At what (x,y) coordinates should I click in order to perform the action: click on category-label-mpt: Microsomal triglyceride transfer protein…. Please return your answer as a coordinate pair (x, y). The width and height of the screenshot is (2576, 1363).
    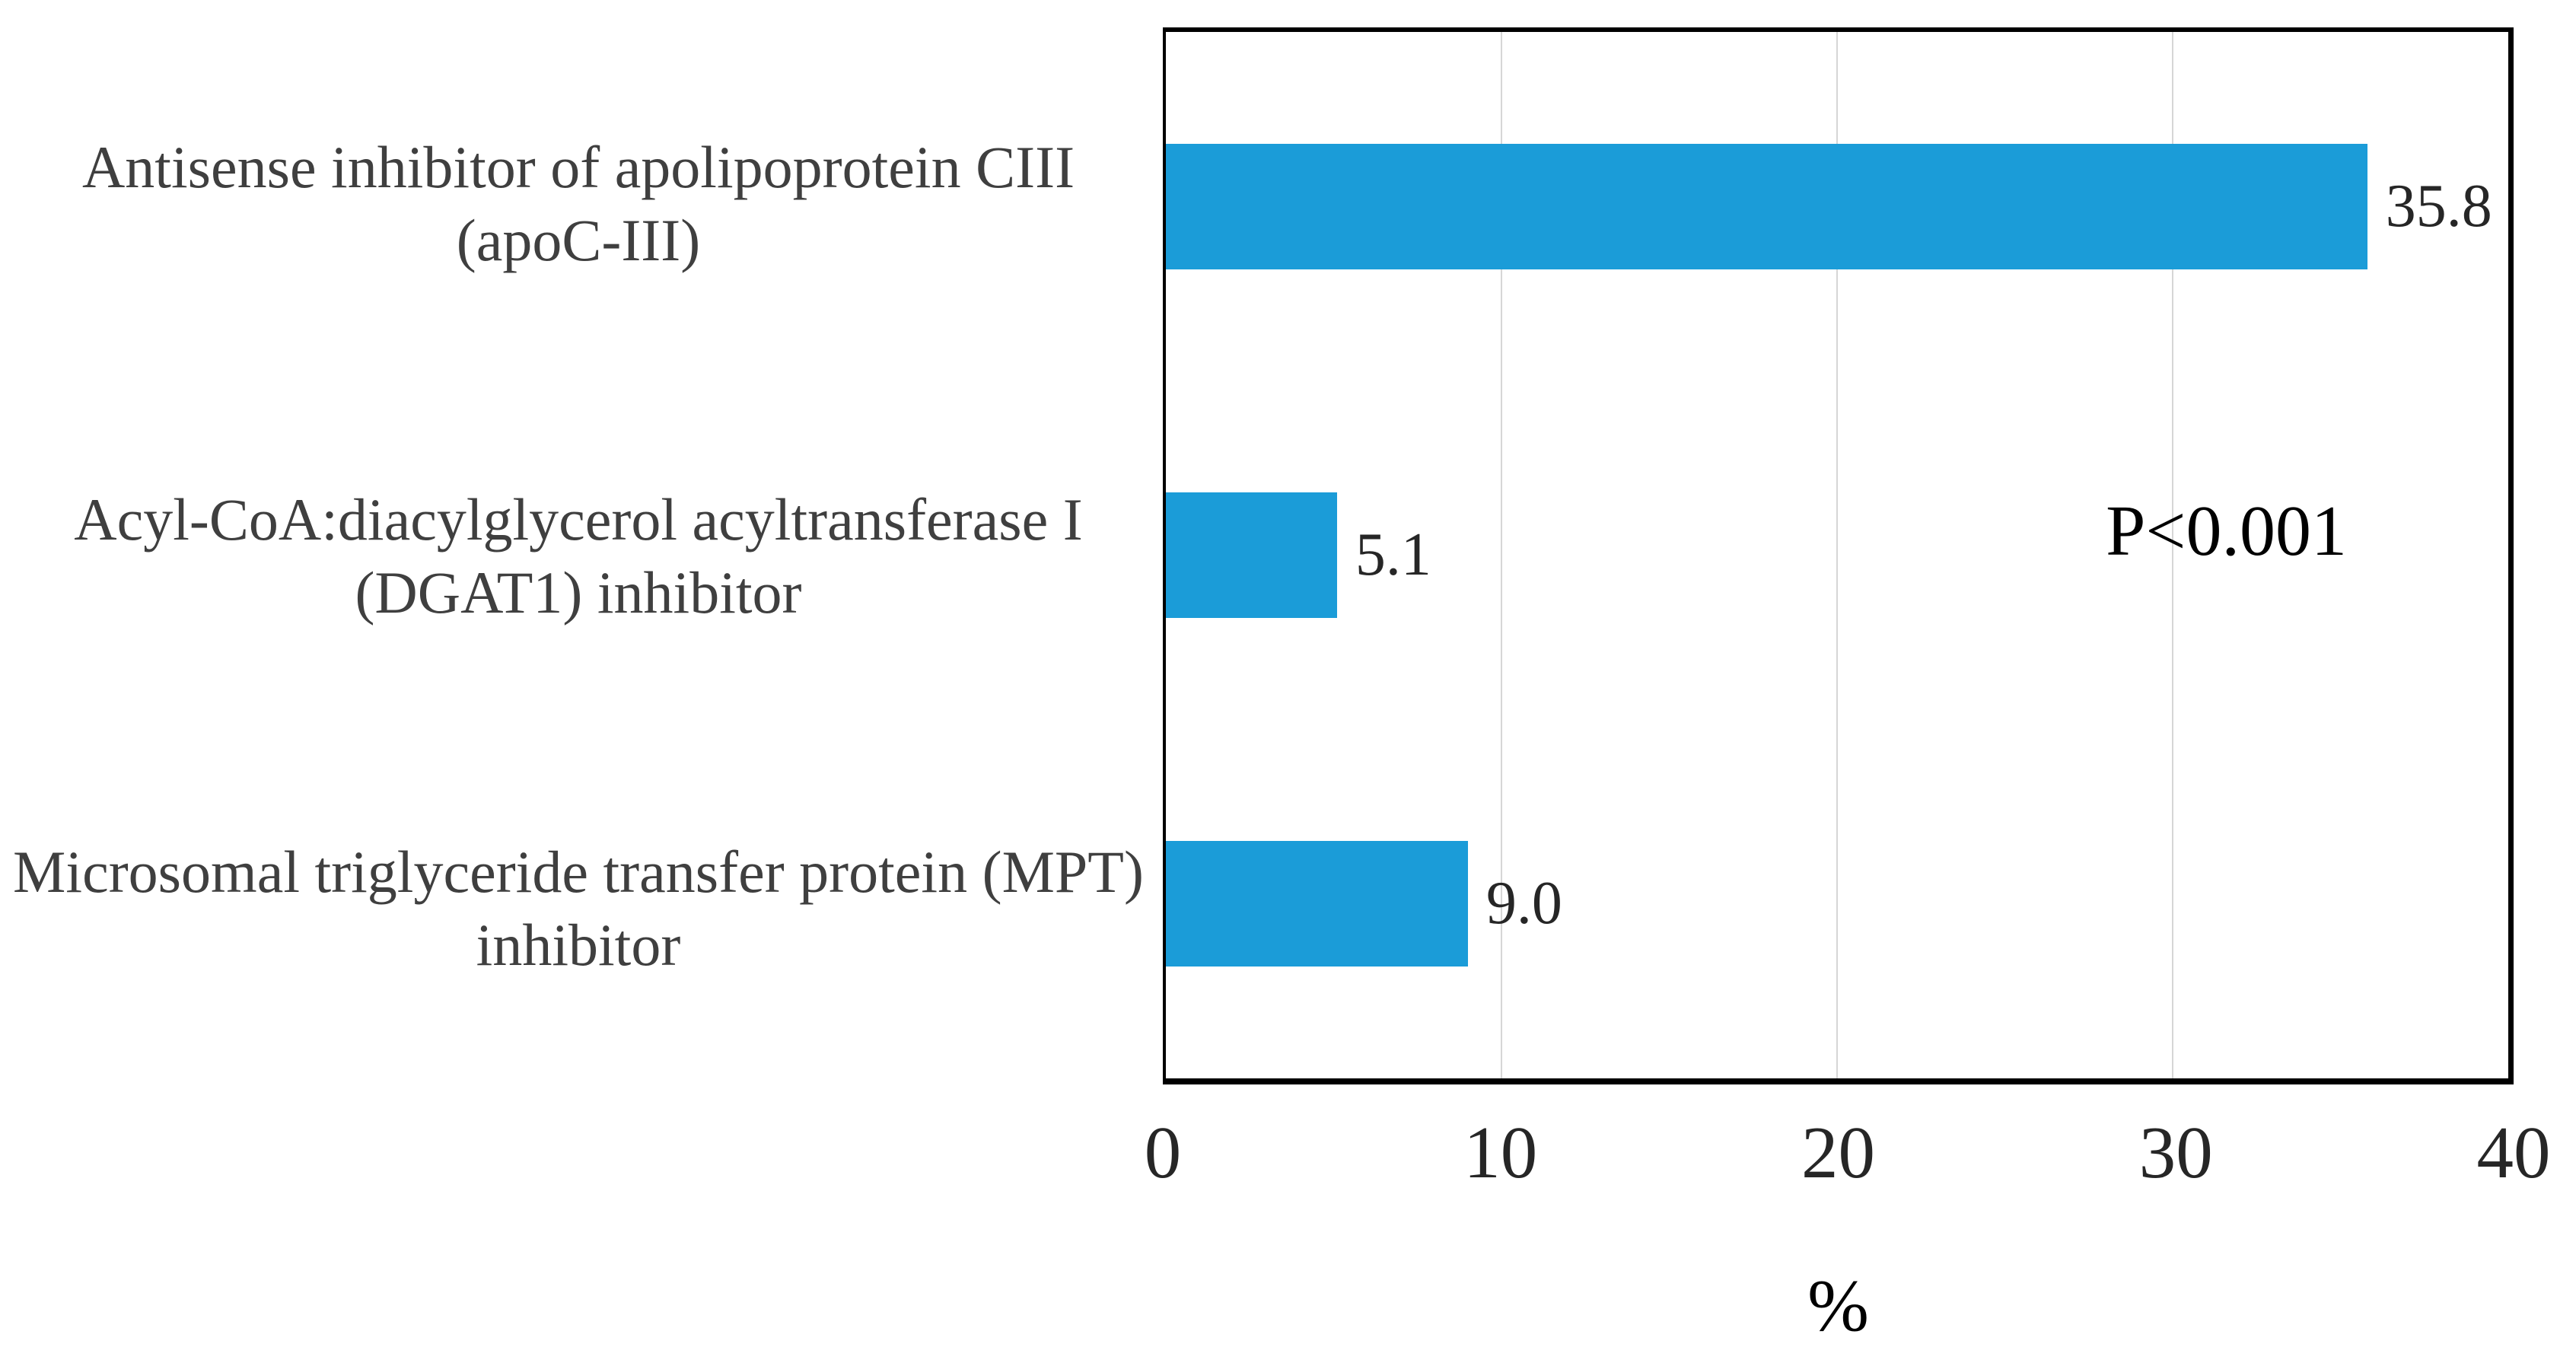
    Looking at the image, I should click on (578, 908).